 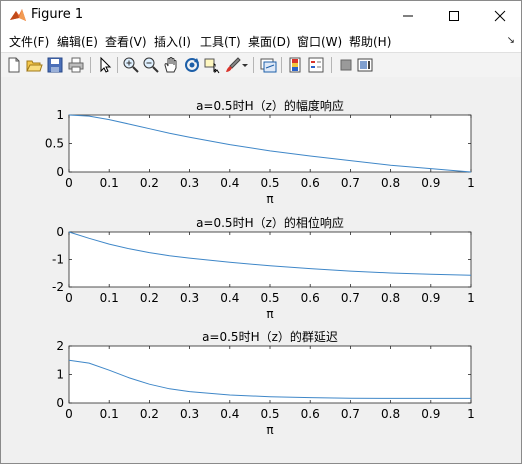 I want to click on new-figure-icon, so click(x=14, y=65).